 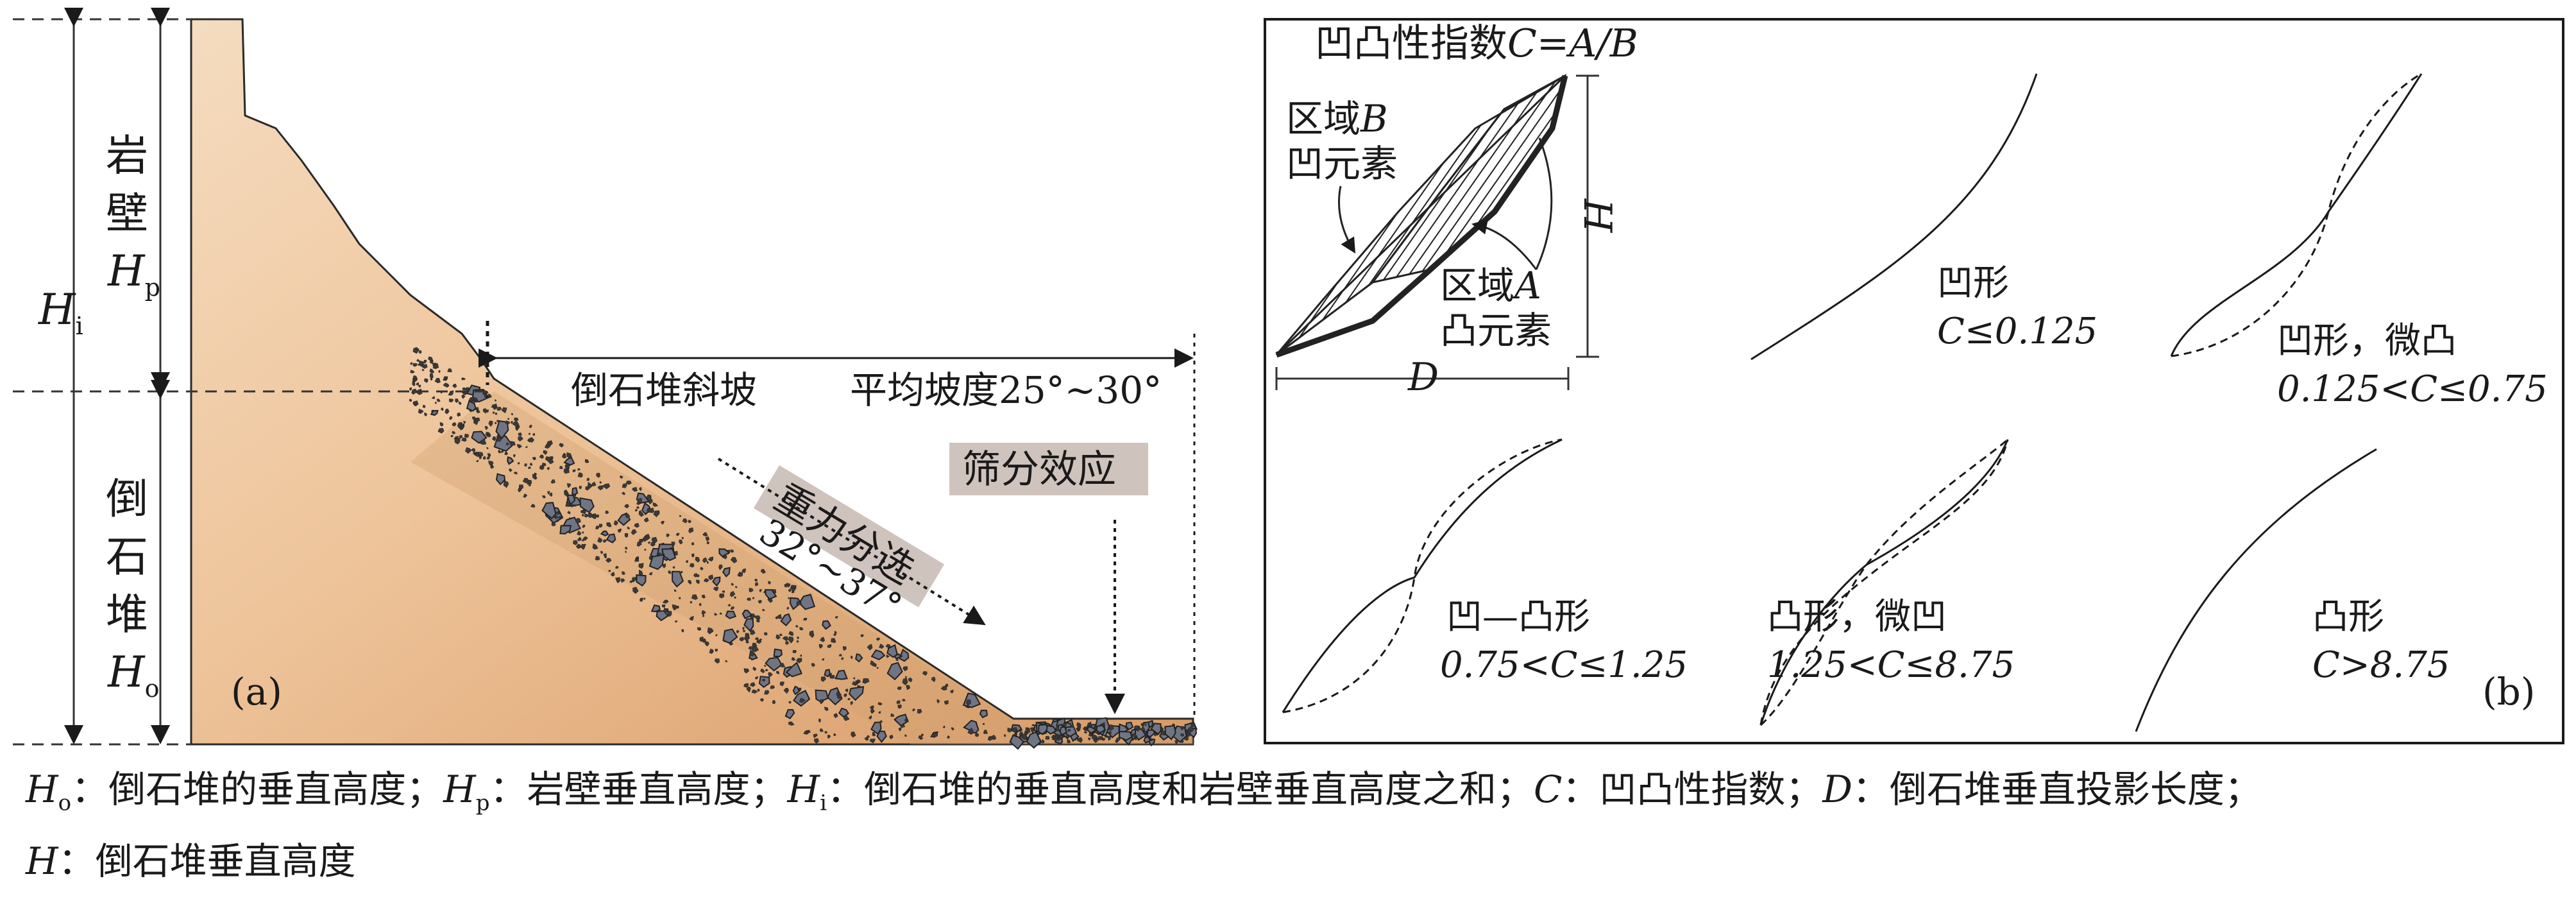 I want to click on region-a-arrow, so click(x=1544, y=204).